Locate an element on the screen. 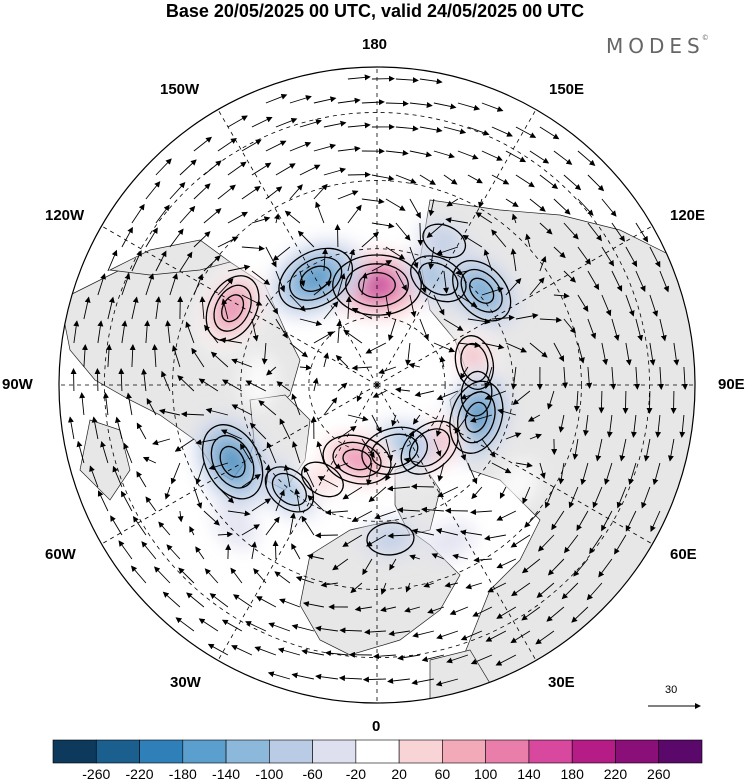  lon-label-30w: 30W is located at coordinates (185, 682).